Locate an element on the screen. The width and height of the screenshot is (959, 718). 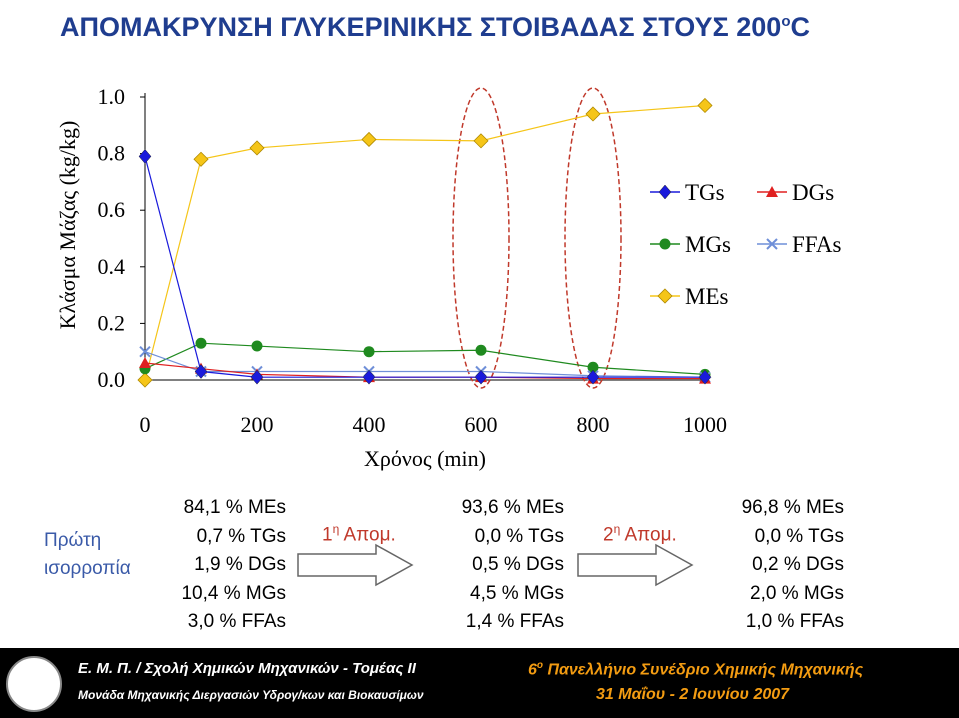
composition-1-dgs: 1,9 % DGs is located at coordinates (240, 564).